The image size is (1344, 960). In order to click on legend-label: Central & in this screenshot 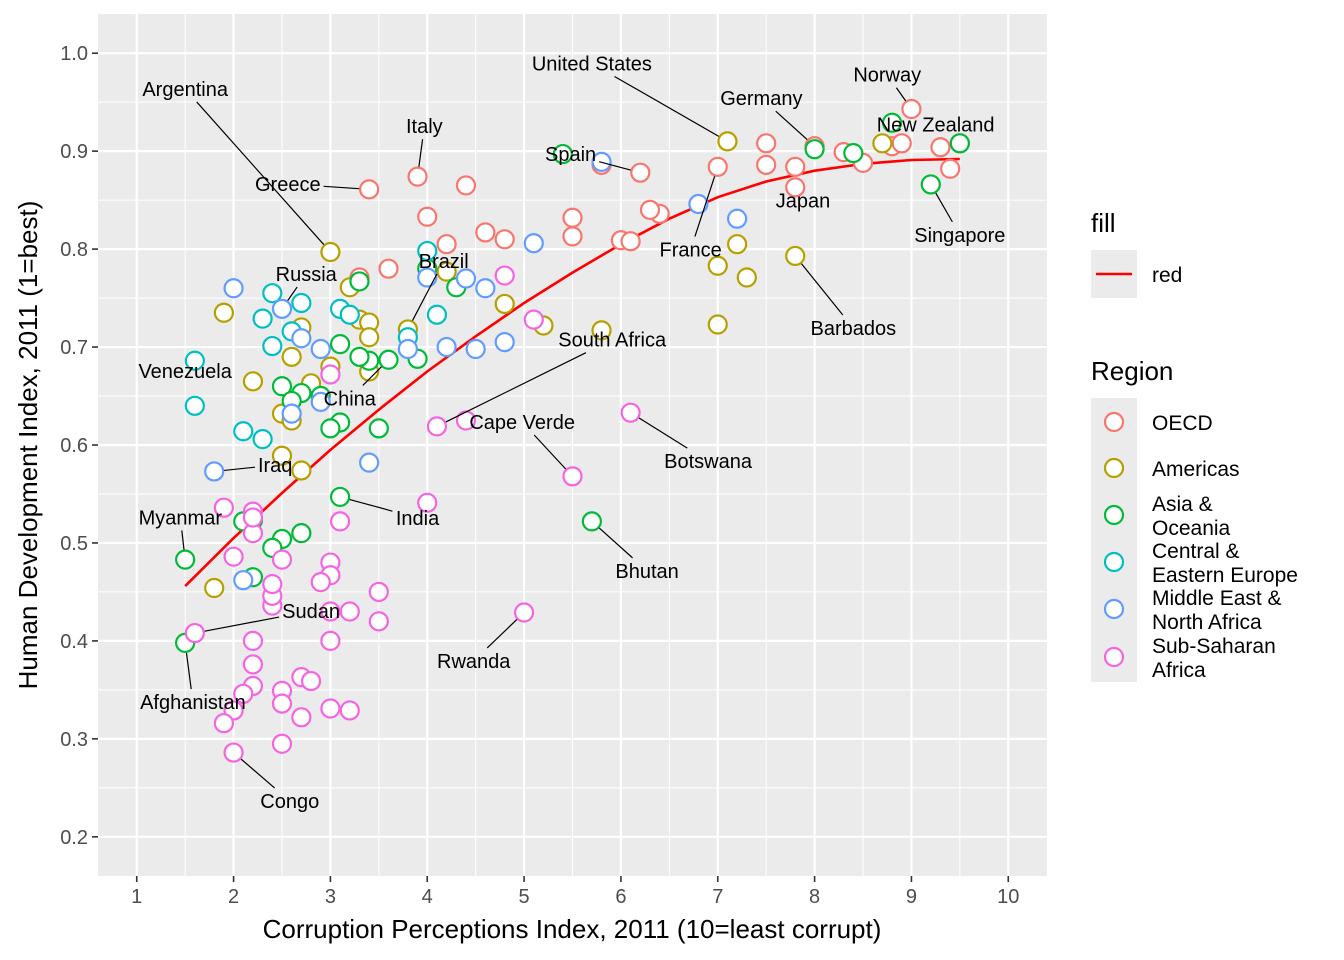, I will do `click(1196, 551)`.